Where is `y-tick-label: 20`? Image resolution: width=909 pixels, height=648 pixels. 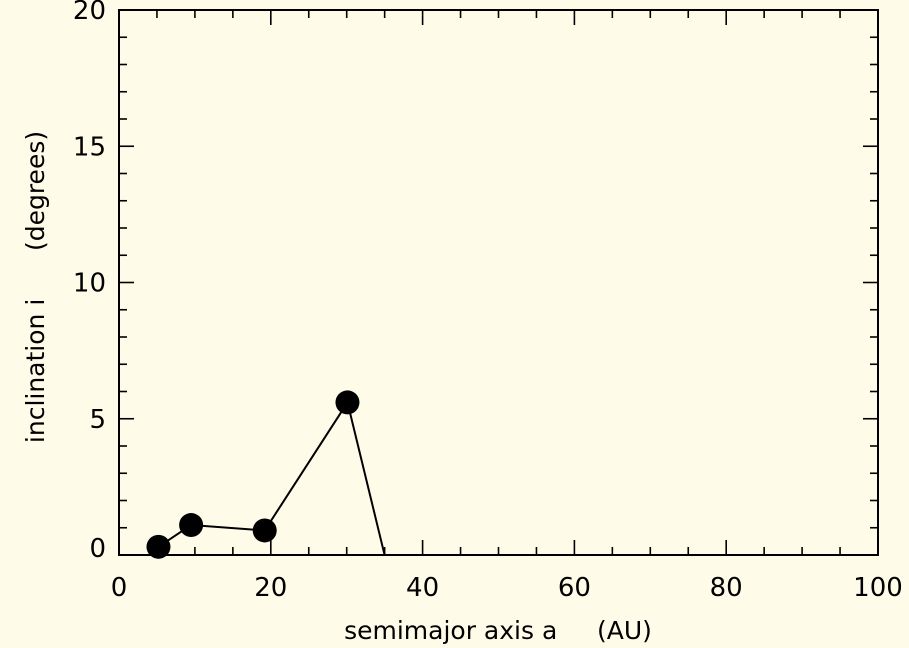
y-tick-label: 20 is located at coordinates (89, 13).